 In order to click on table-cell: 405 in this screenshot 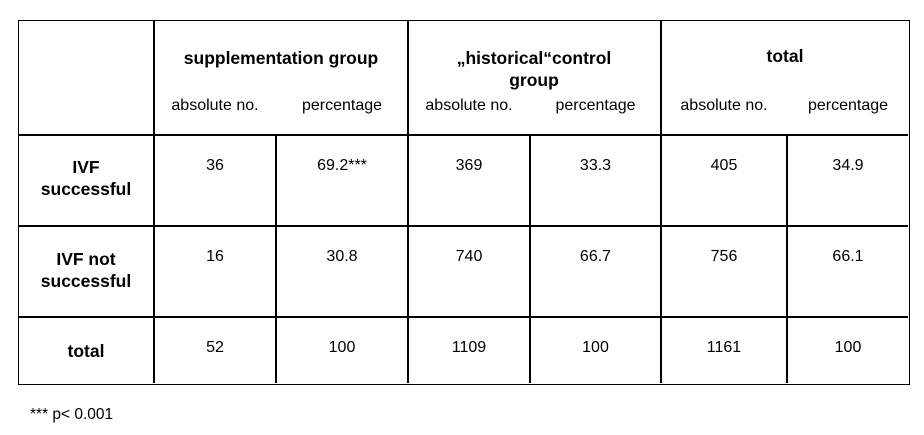, I will do `click(724, 165)`.